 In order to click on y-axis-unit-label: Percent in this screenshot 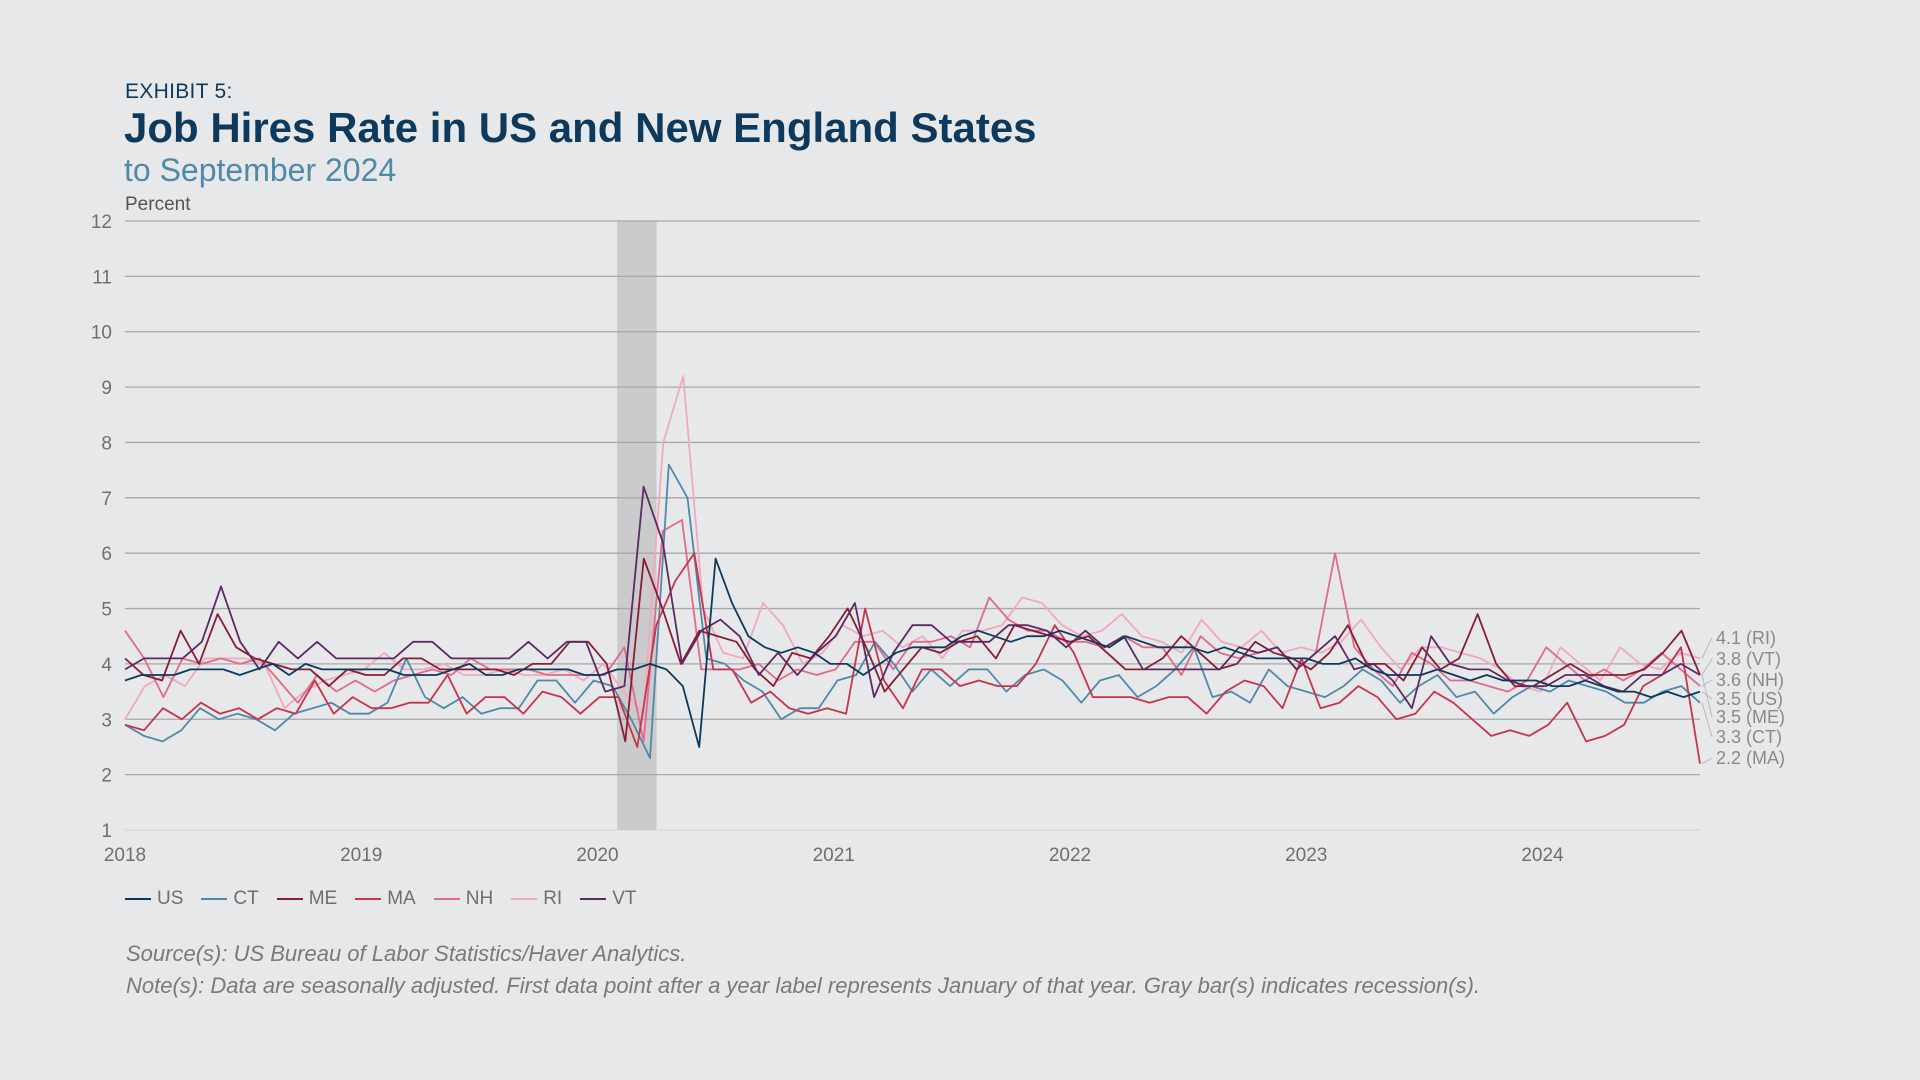, I will do `click(158, 204)`.